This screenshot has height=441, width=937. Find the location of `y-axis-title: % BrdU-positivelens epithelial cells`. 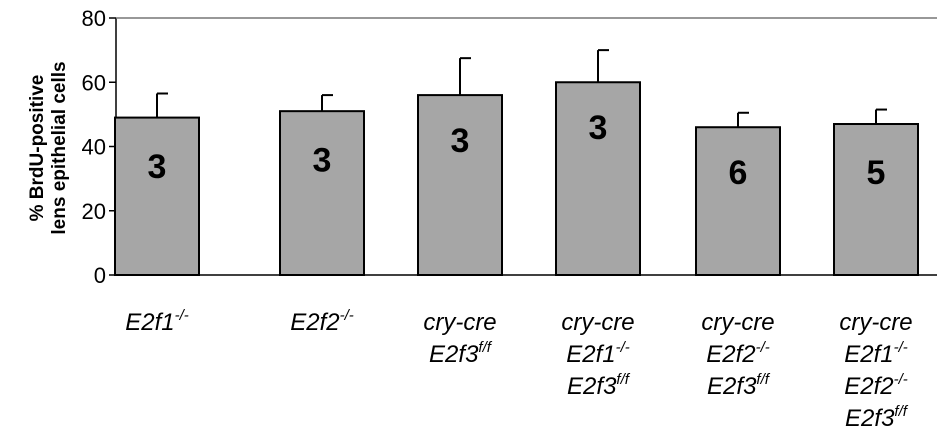

y-axis-title: % BrdU-positivelens epithelial cells is located at coordinates (48, 147).